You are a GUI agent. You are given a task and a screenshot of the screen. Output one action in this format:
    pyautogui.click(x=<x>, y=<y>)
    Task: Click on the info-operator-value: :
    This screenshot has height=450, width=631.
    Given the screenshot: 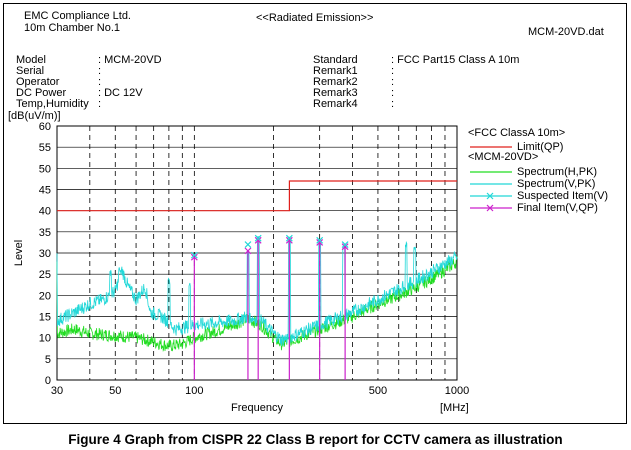 What is the action you would take?
    pyautogui.click(x=100, y=82)
    